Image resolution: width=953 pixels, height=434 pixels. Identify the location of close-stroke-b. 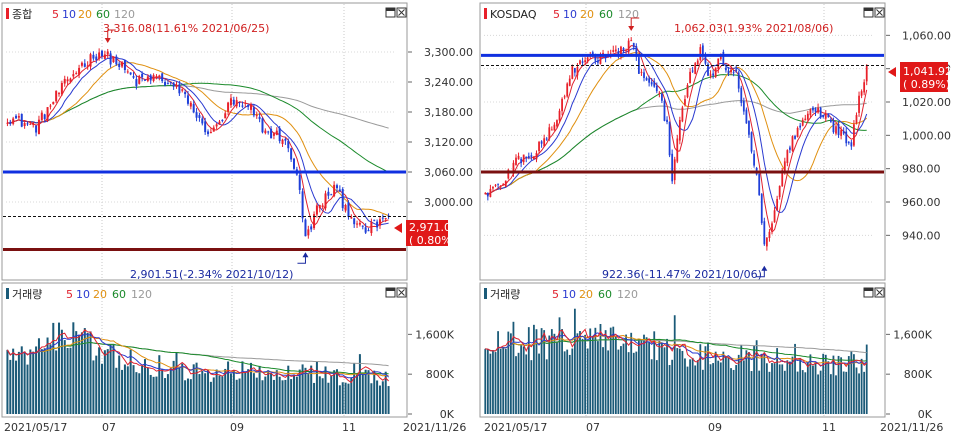
(401, 292).